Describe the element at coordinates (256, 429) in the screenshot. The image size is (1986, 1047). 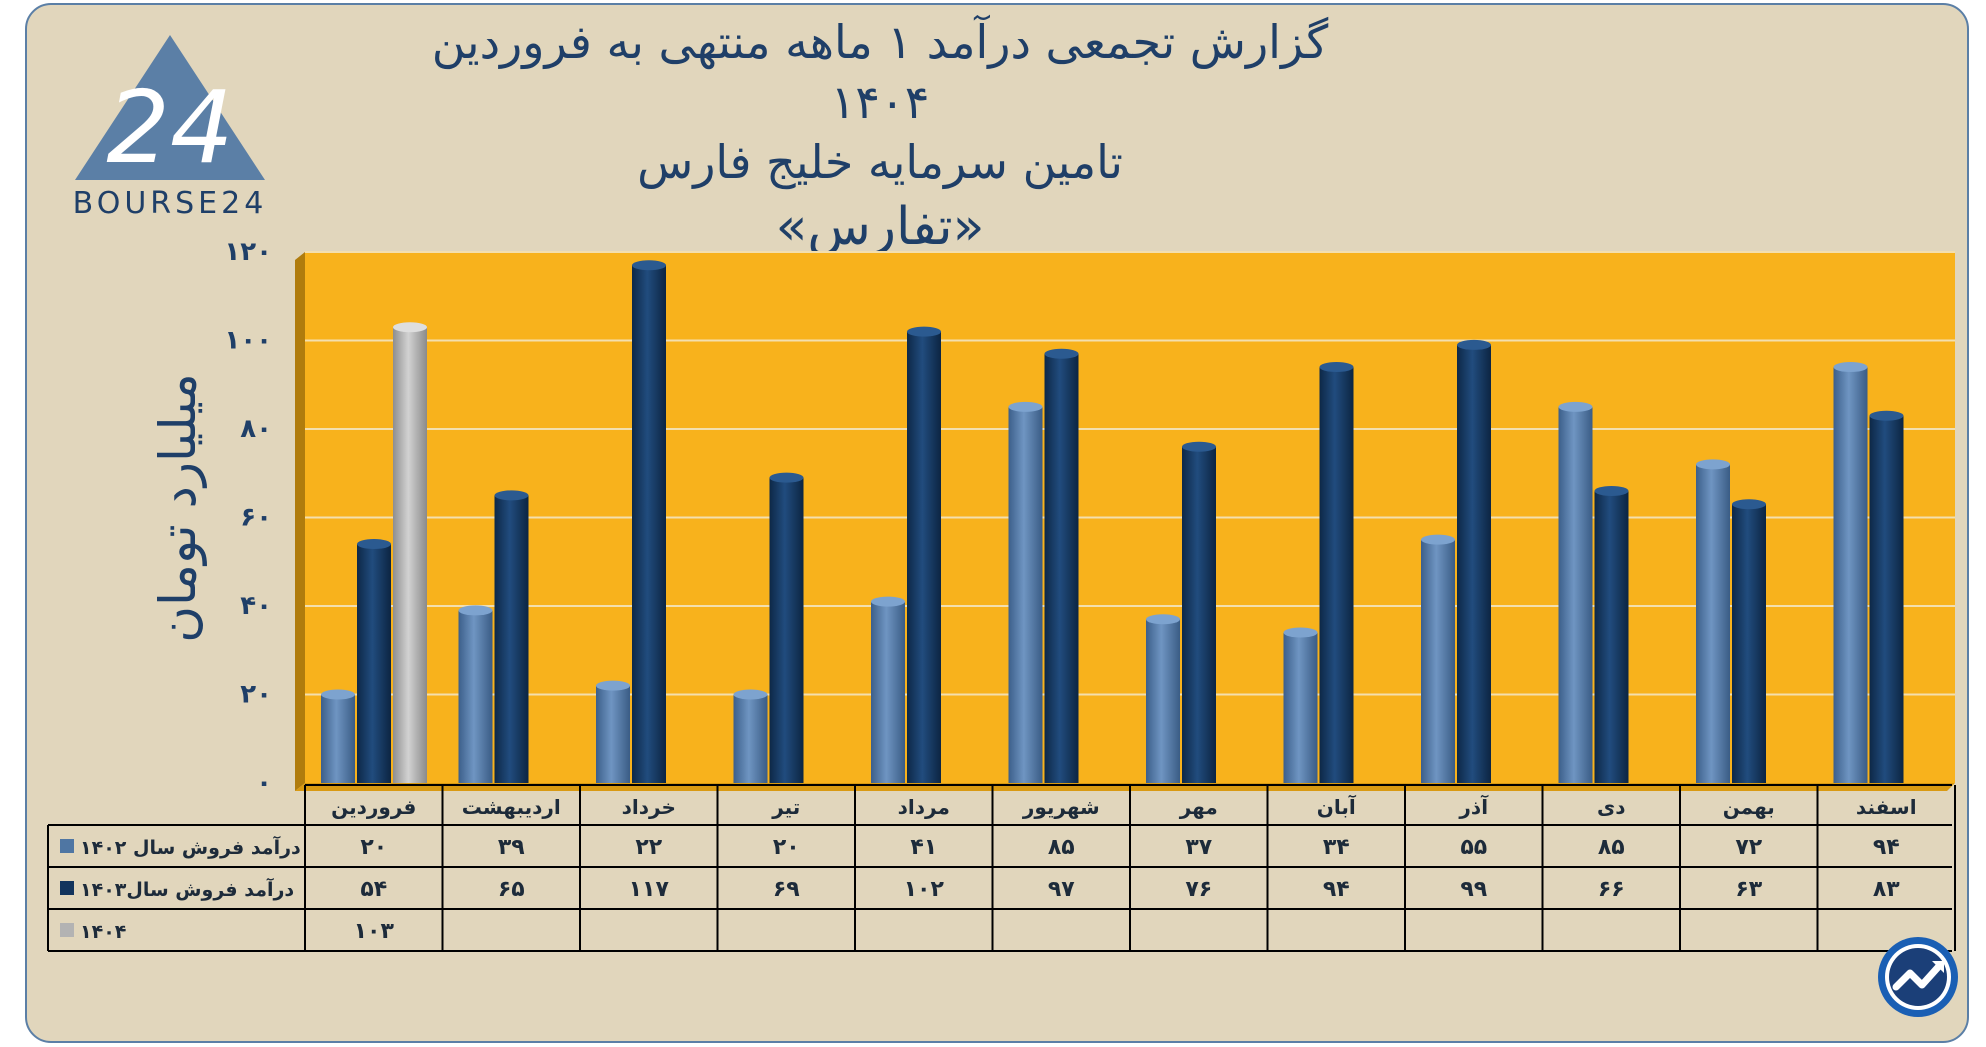
I see `y-tick-label: ۸۰` at that location.